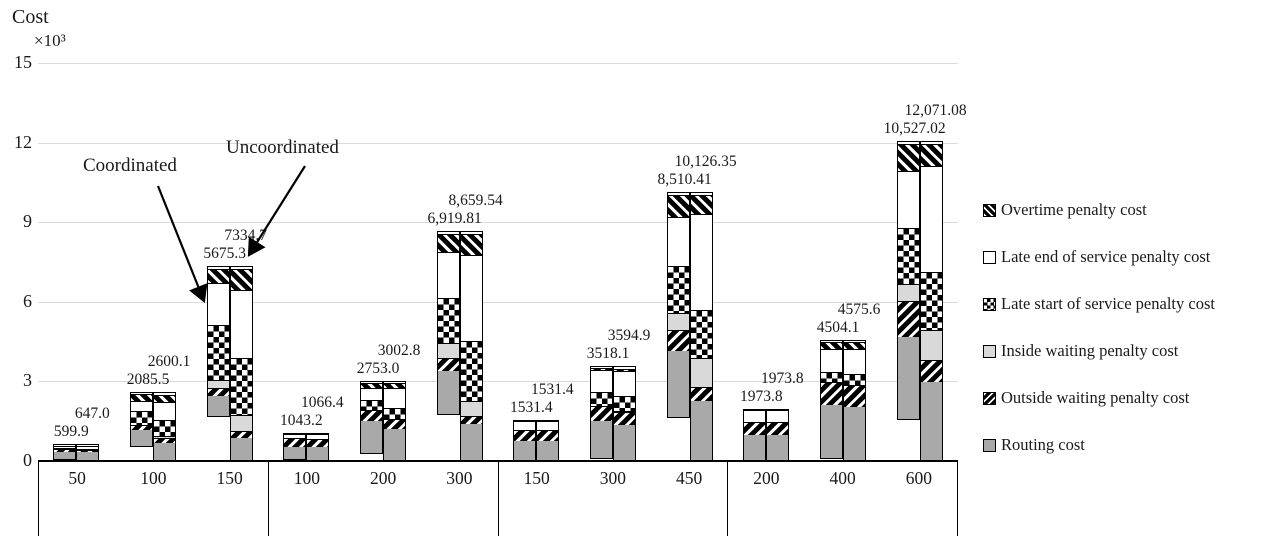  I want to click on legend-label: Inside waiting penalty cost, so click(1090, 350).